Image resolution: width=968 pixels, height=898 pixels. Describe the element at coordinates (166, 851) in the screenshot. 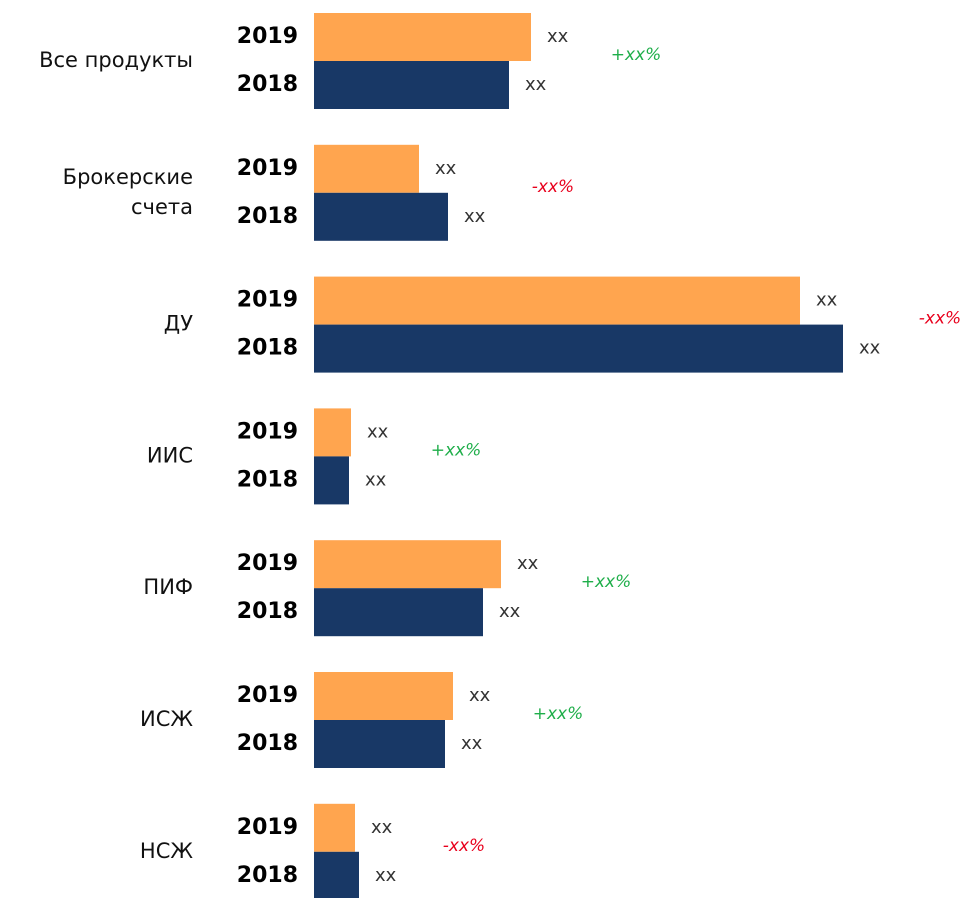

I see `category-label: НСЖ` at that location.